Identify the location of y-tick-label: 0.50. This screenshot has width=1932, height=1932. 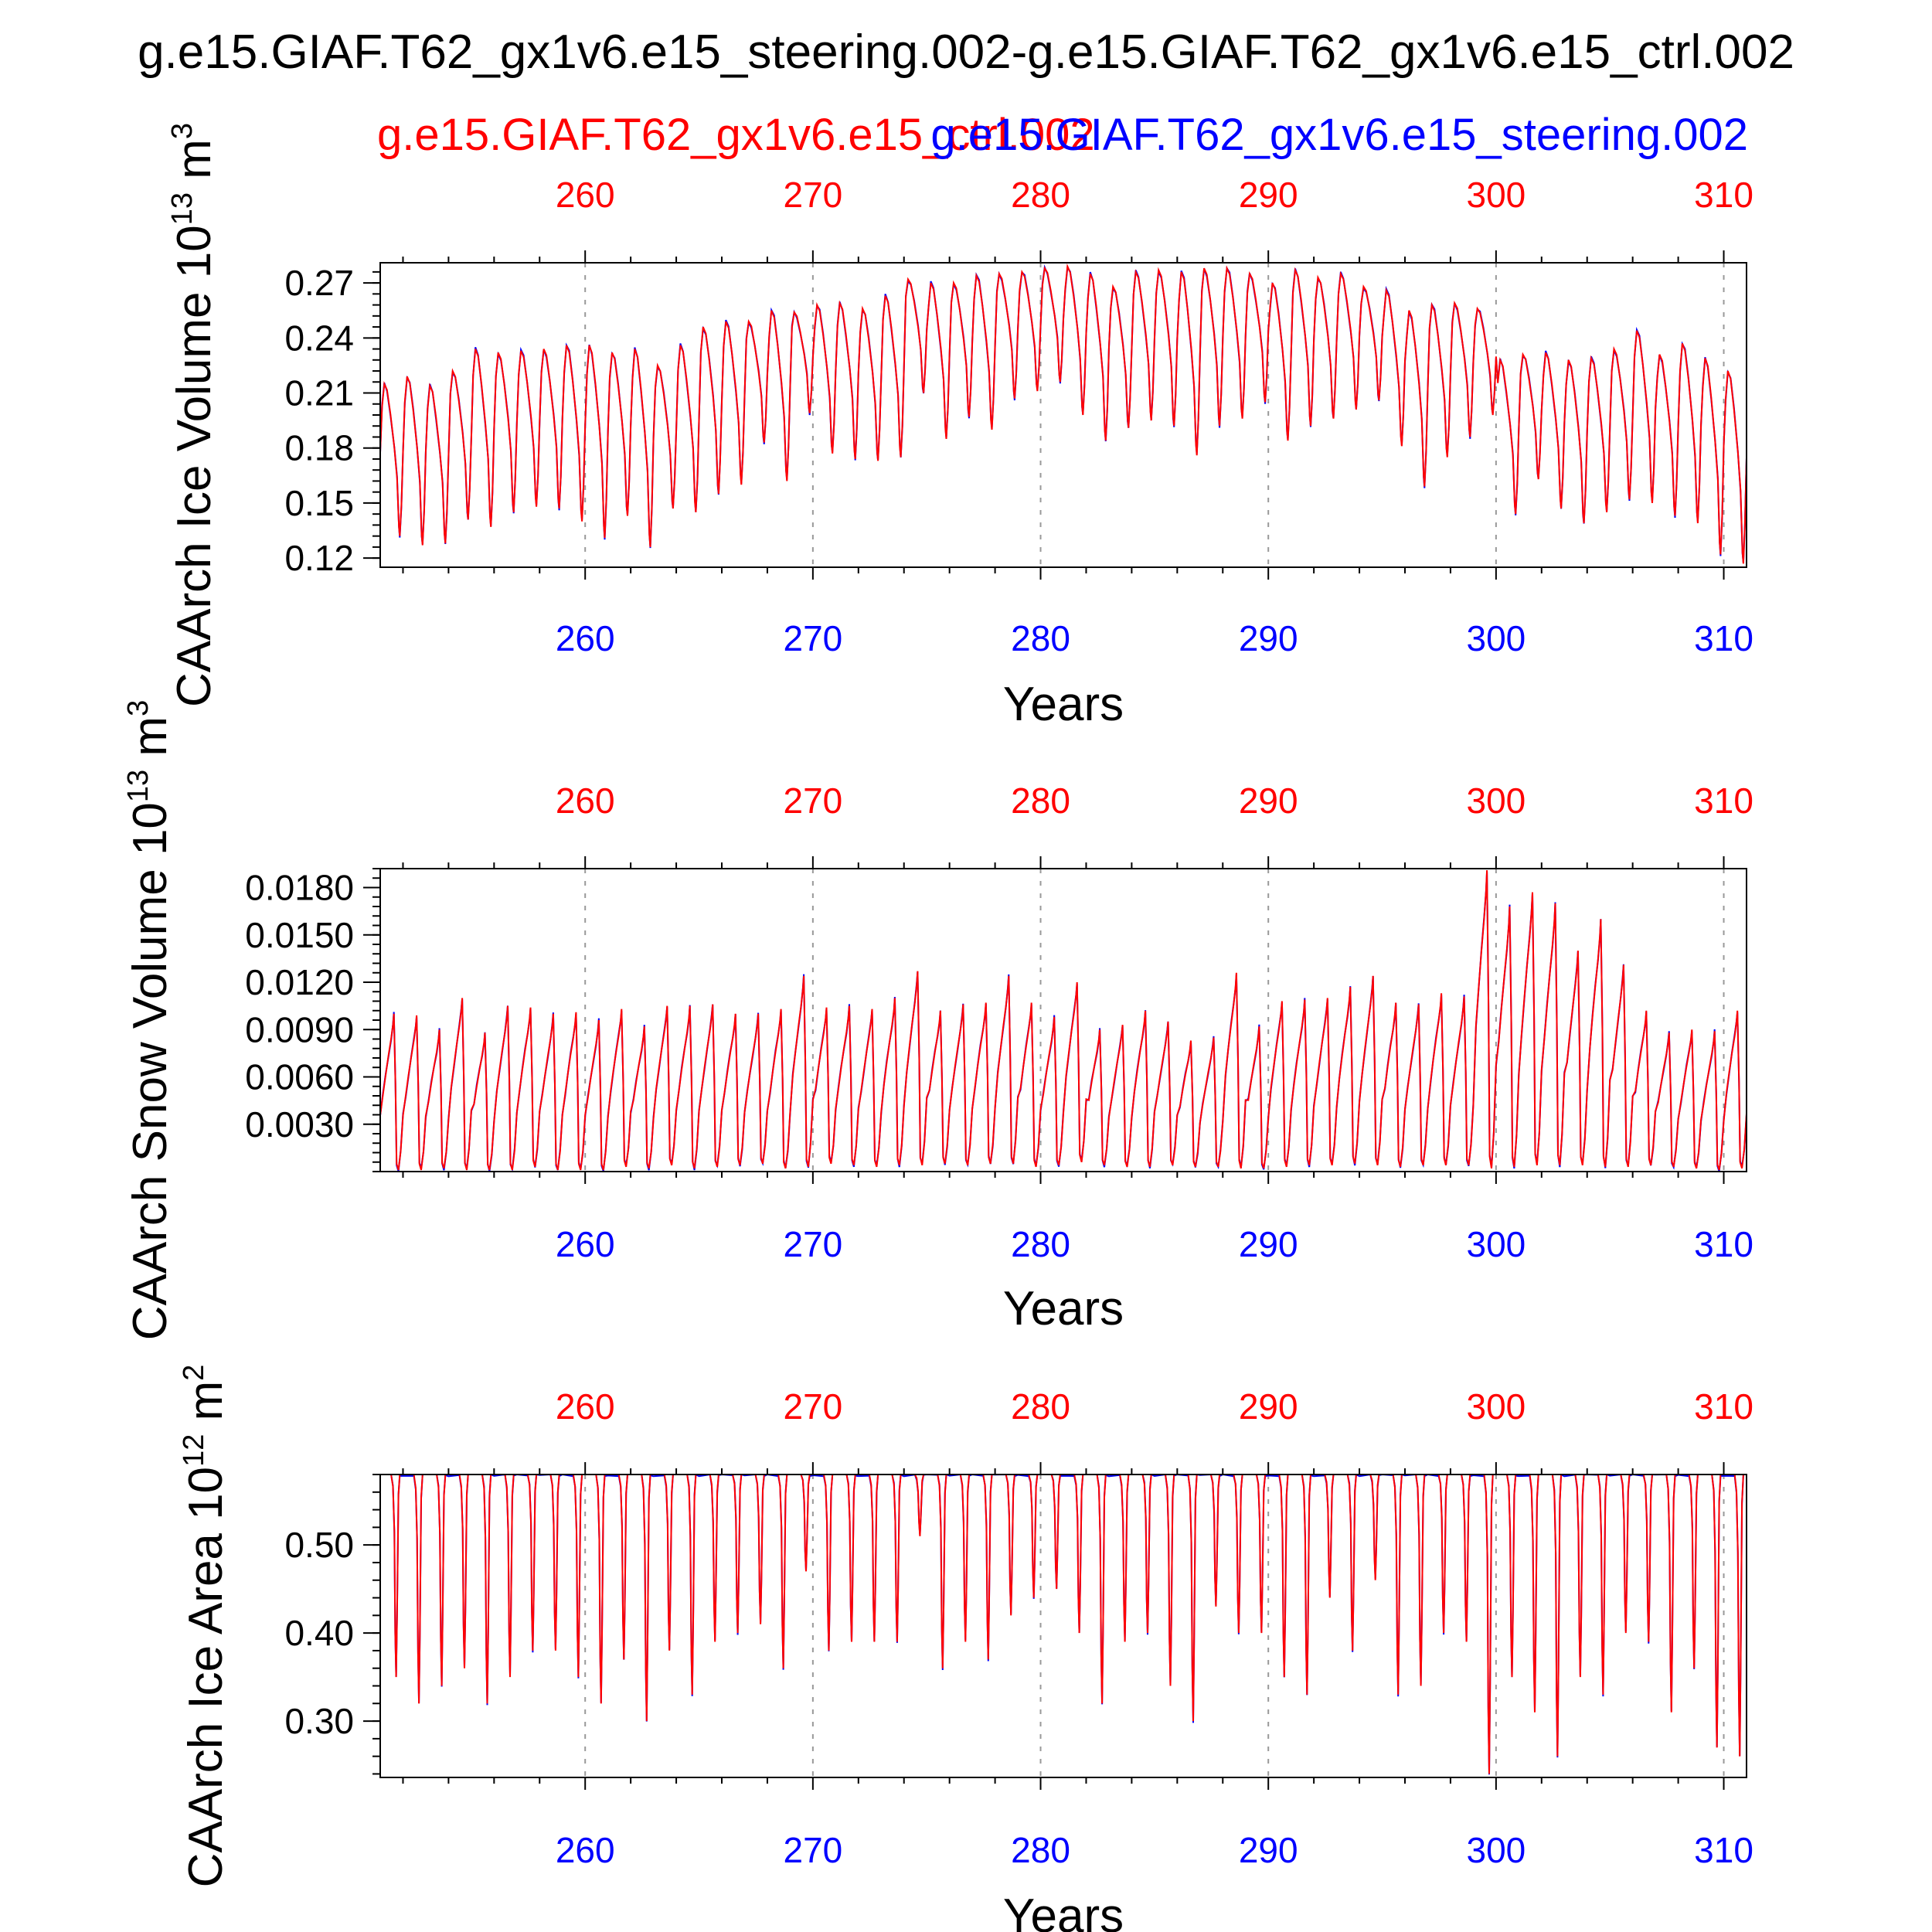
(319, 1545).